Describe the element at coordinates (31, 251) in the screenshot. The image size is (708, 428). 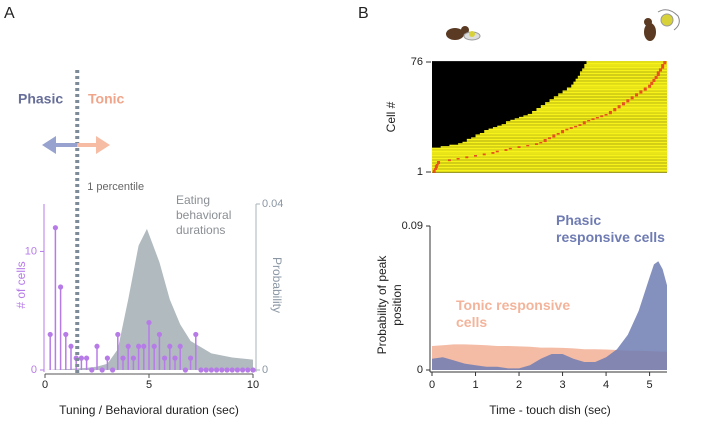
I see `y-tick-label: 10` at that location.